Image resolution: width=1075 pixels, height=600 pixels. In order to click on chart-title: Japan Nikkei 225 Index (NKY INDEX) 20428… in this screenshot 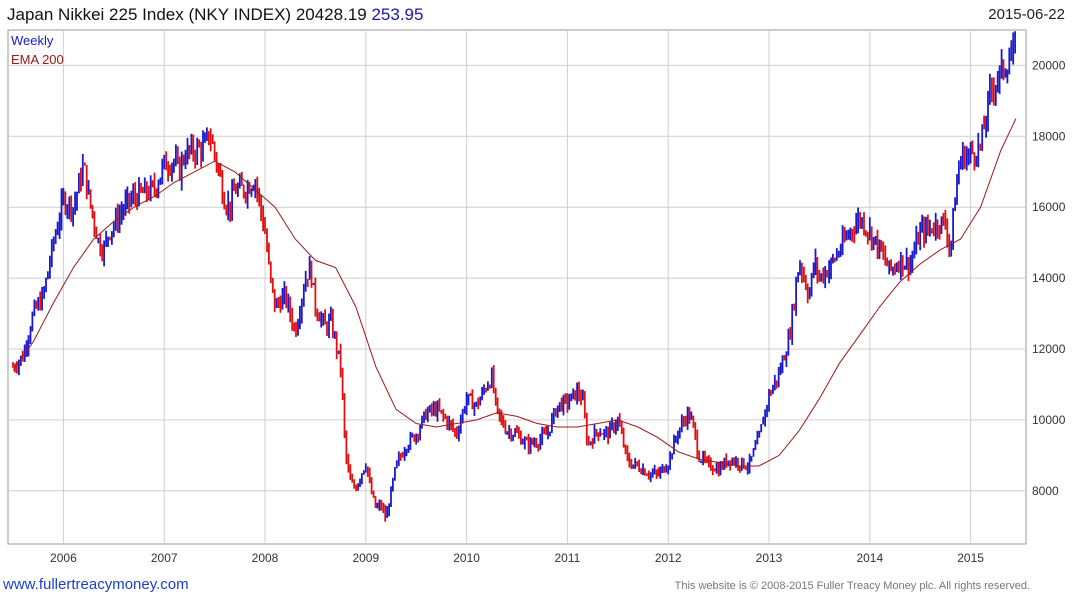, I will do `click(215, 15)`.